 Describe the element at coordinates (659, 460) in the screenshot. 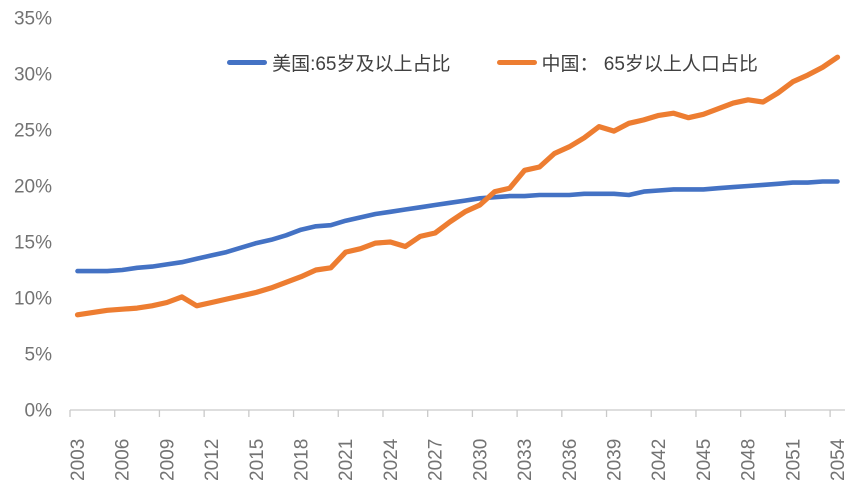

I see `x-axis-tick-label: 2042` at that location.